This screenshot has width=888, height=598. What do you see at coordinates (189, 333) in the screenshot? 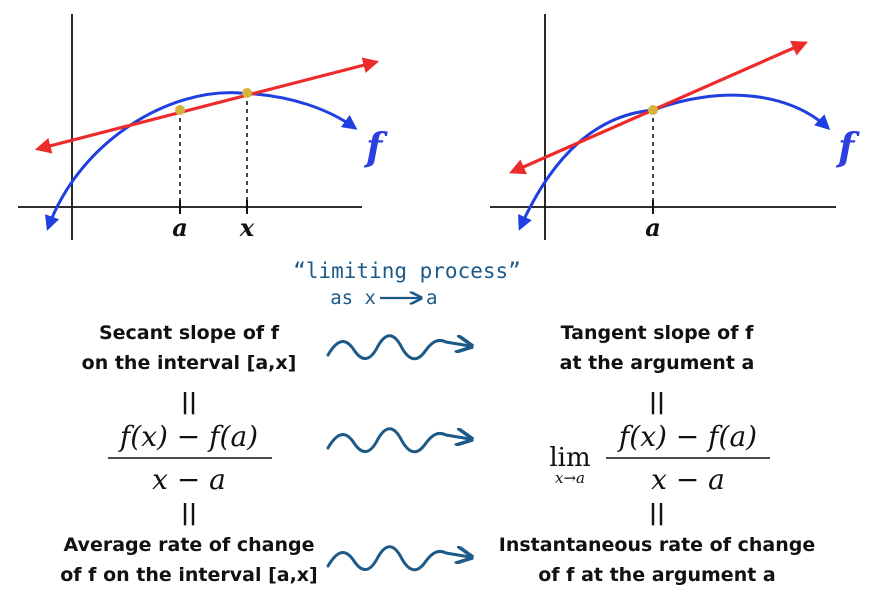
I see `secant-slope-line1: Secant slope of f` at bounding box center [189, 333].